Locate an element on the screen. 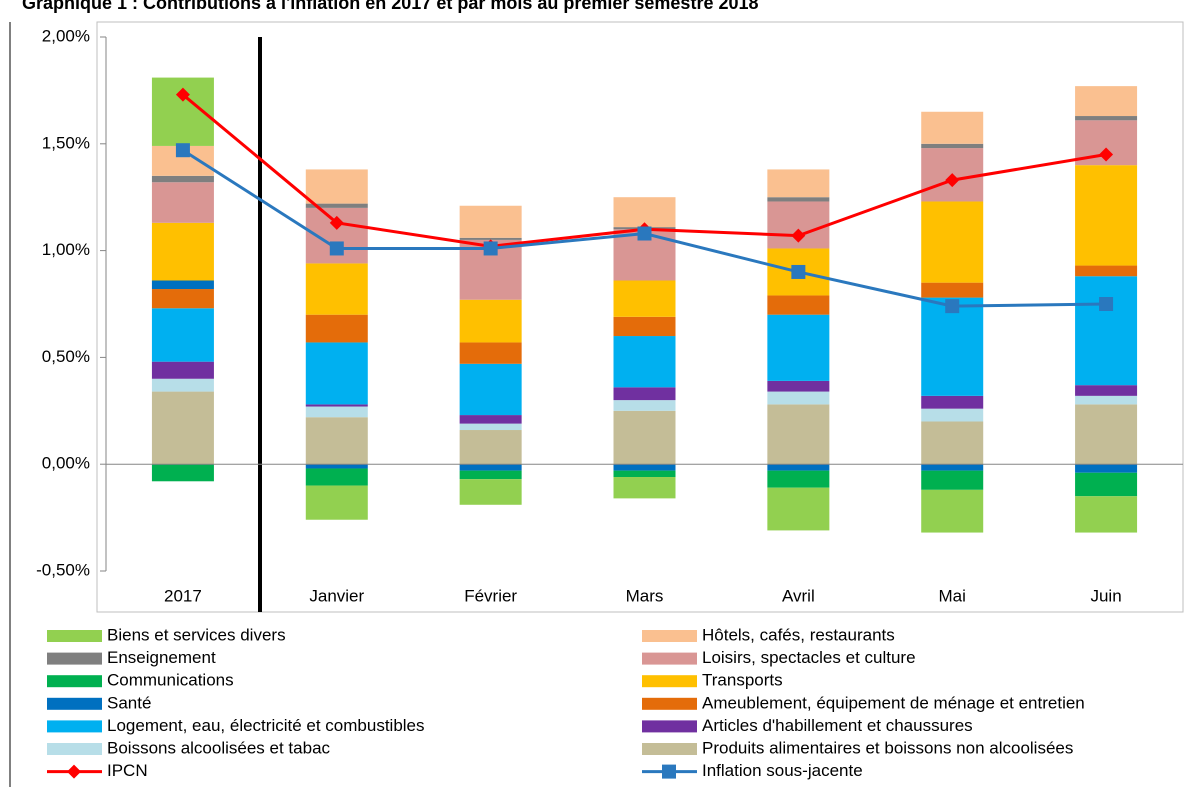 The width and height of the screenshot is (1200, 787). legend-label: Santé is located at coordinates (129, 702).